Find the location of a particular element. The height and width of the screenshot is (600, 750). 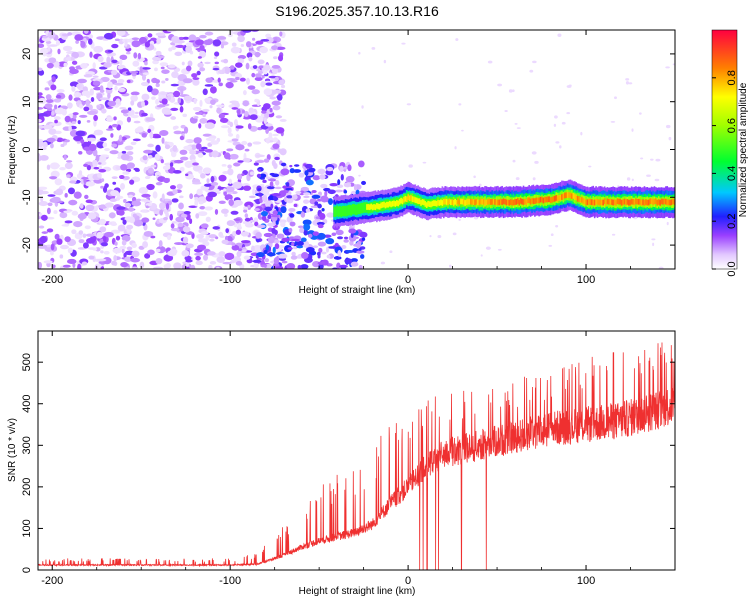

colorbar-label: Normalized spectral amplitude is located at coordinates (743, 149).